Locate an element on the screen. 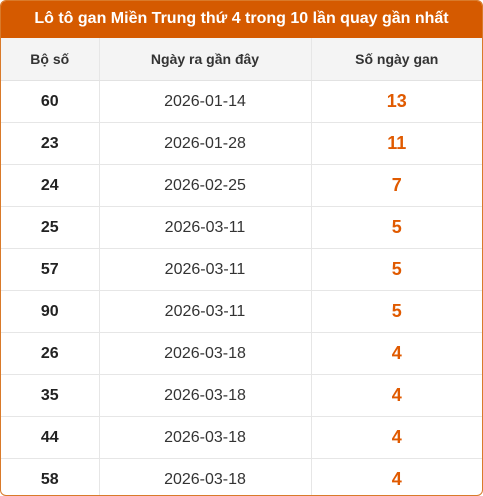 The image size is (483, 496). column-header-number: Bộ số is located at coordinates (50, 59).